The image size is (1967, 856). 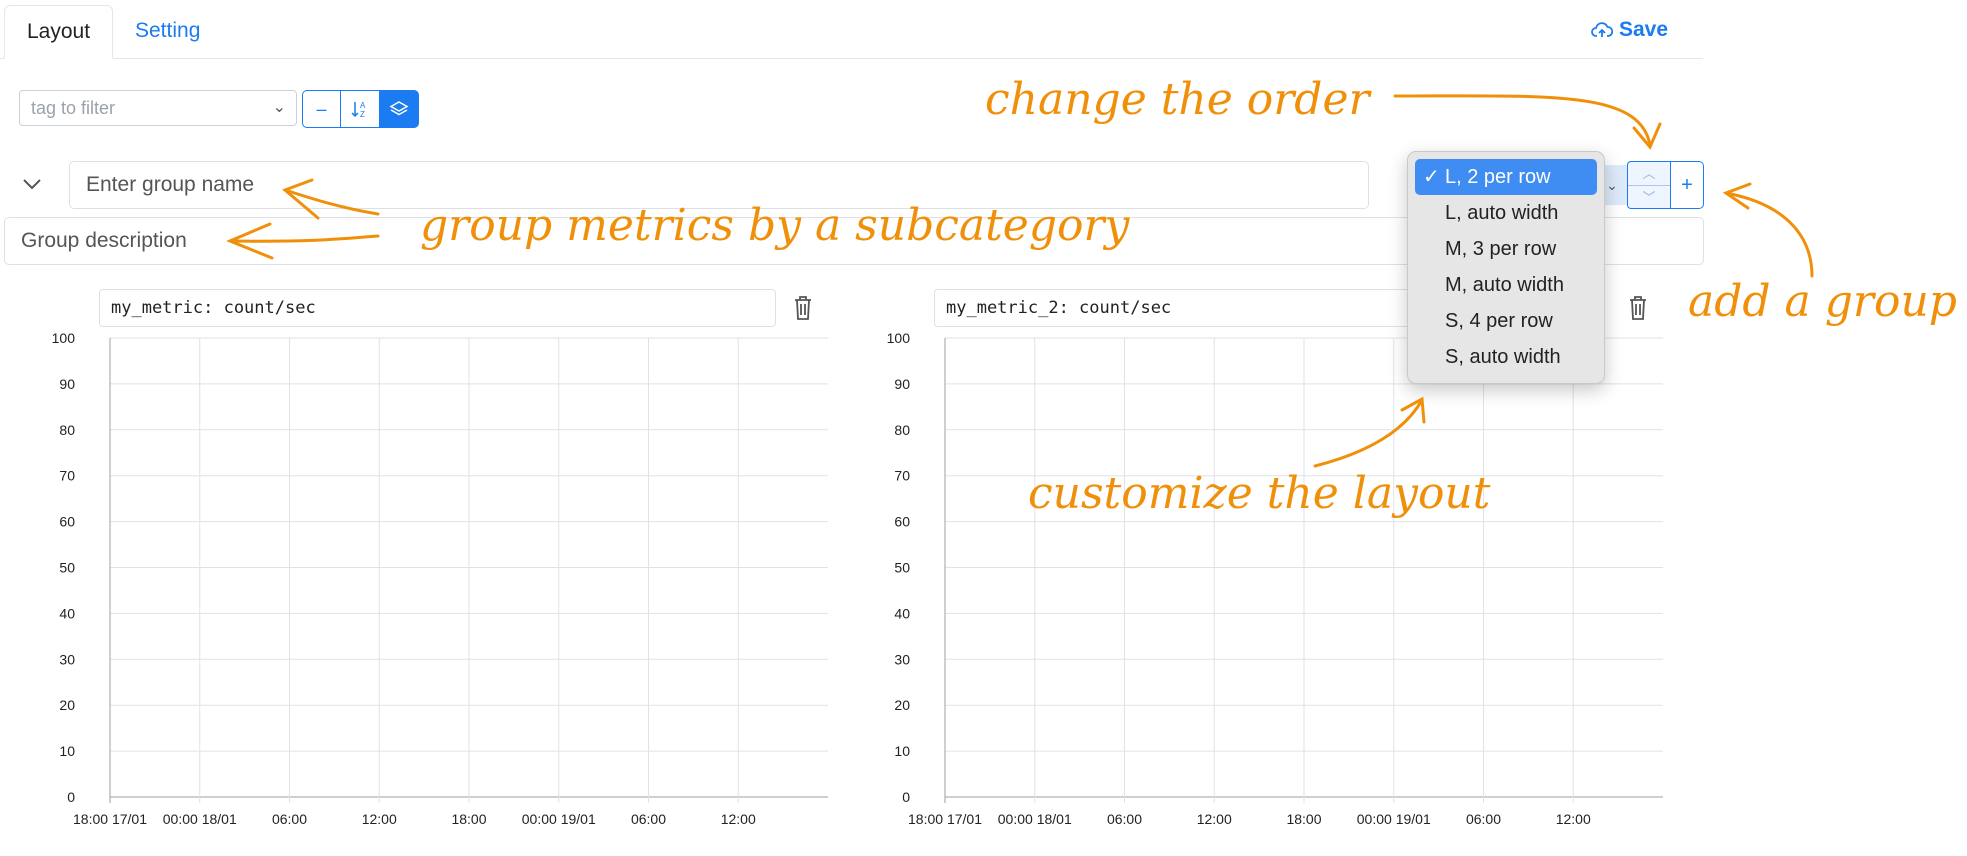 I want to click on annotation-customize-layout: customize the layout, so click(x=1259, y=493).